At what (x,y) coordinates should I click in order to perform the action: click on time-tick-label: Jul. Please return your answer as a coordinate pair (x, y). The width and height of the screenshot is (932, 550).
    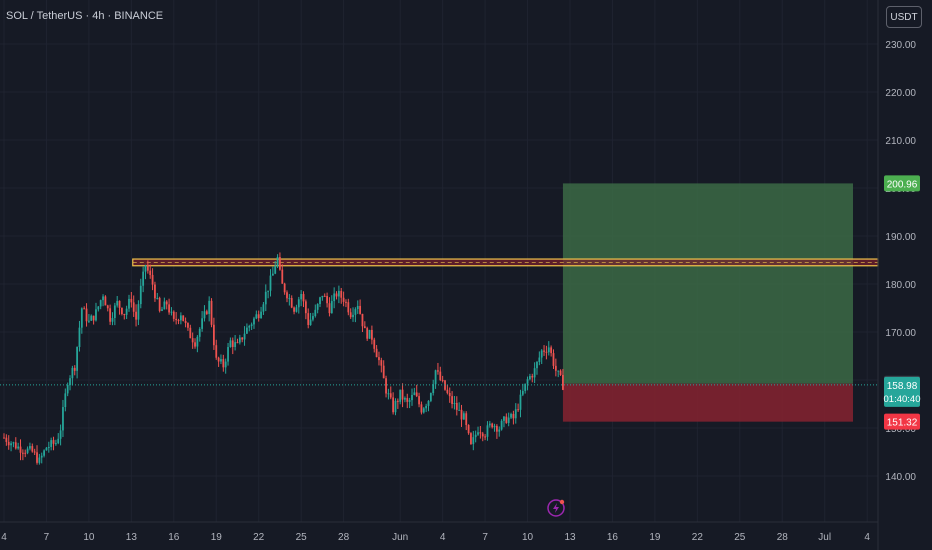
    Looking at the image, I should click on (824, 537).